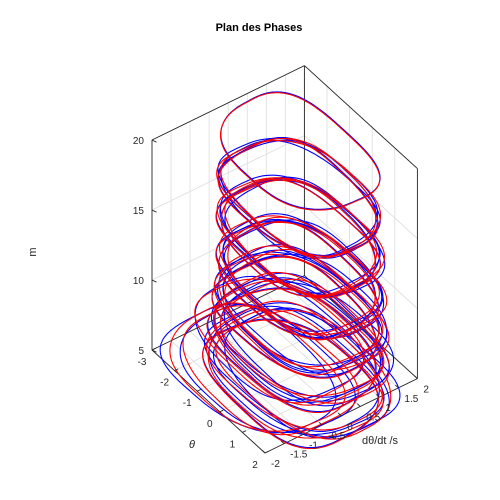  I want to click on y-axis-label: dθ/dt /s, so click(380, 441).